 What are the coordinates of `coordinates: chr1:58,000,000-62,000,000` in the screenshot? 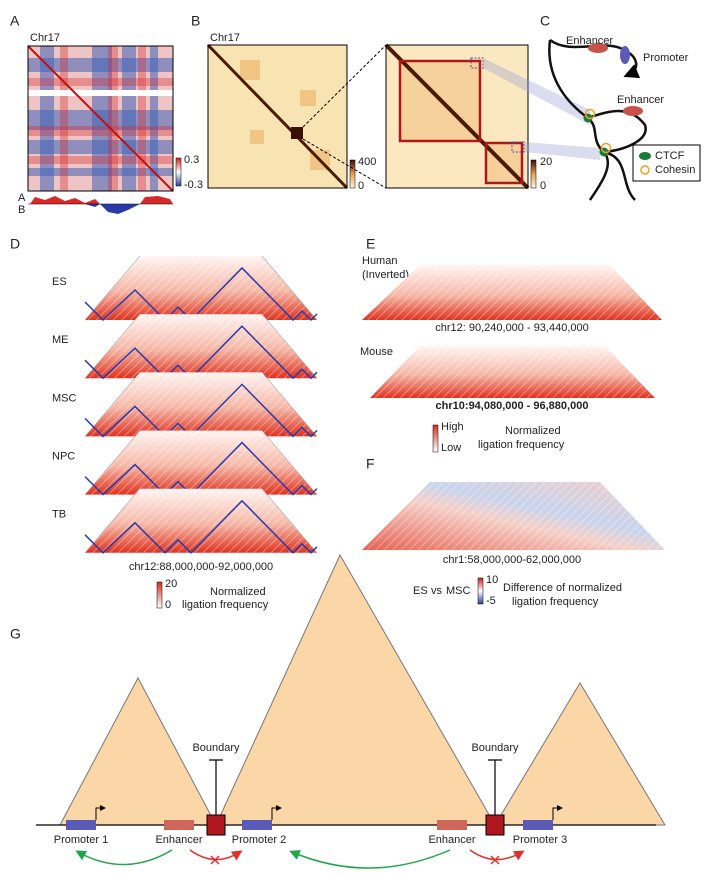 It's located at (512, 560).